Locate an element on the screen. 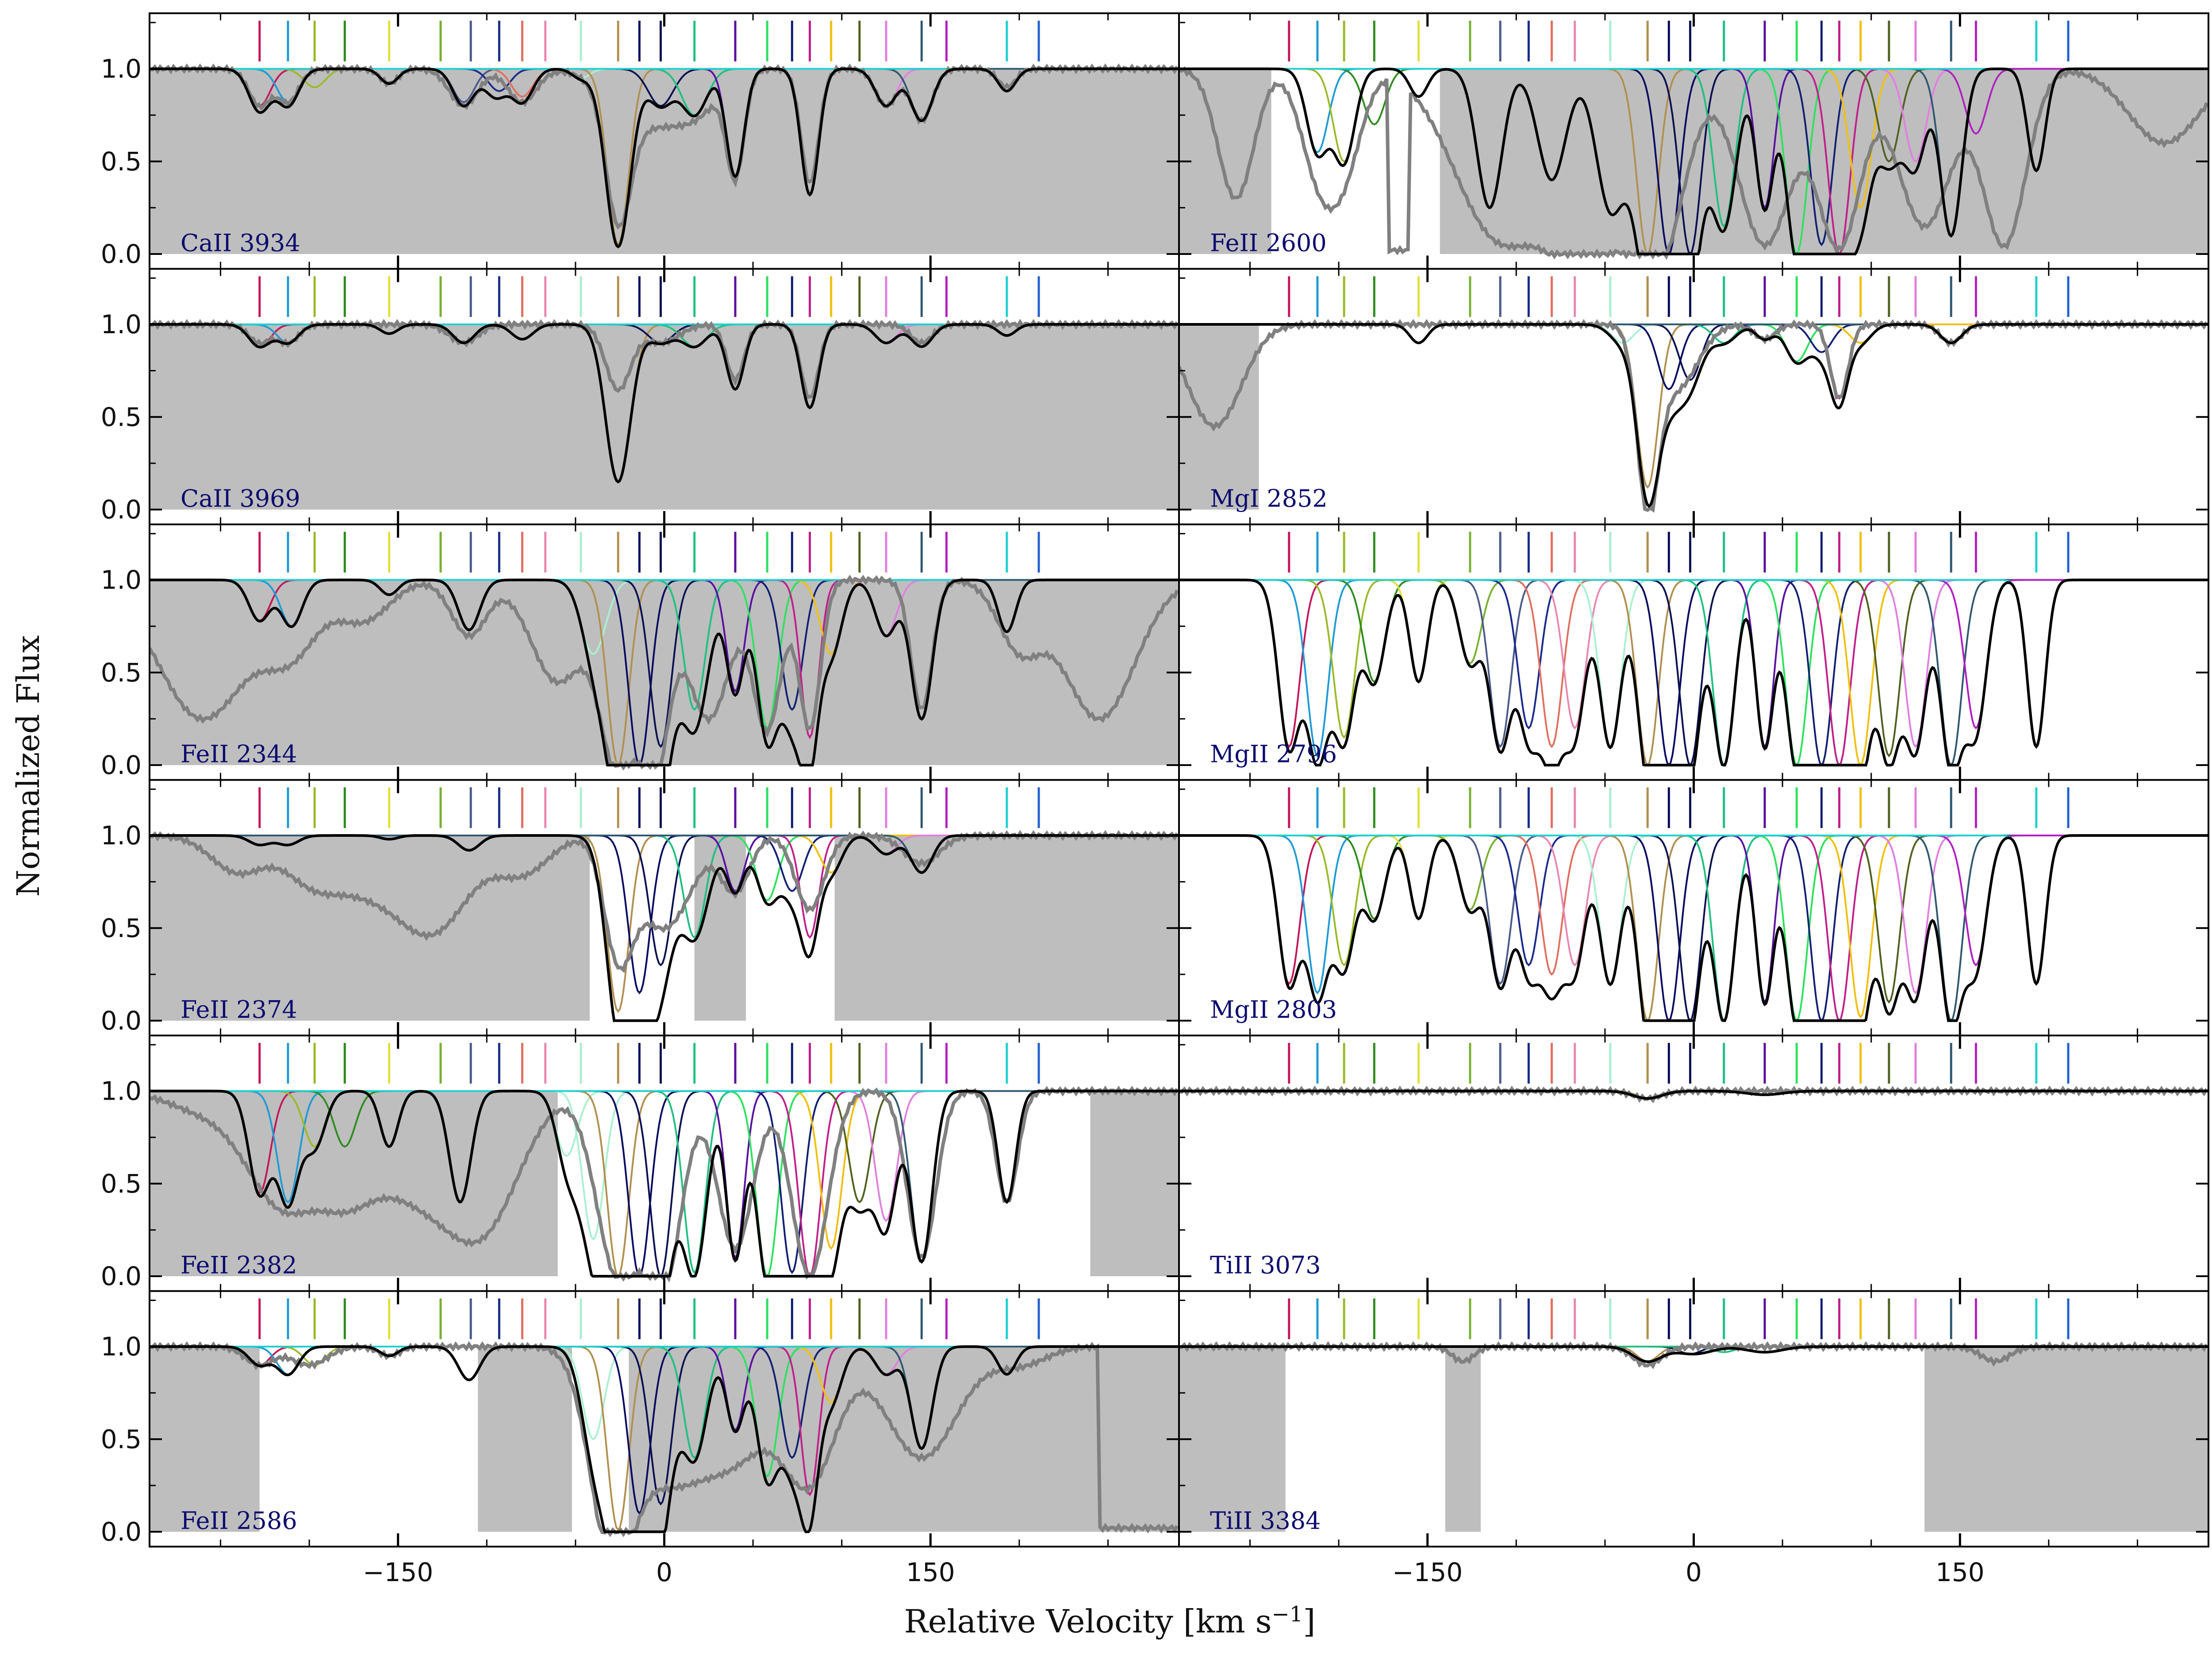  panel-feii-2344: 0.0 0.5 1.0 FeII 2344 is located at coordinates (641, 652).